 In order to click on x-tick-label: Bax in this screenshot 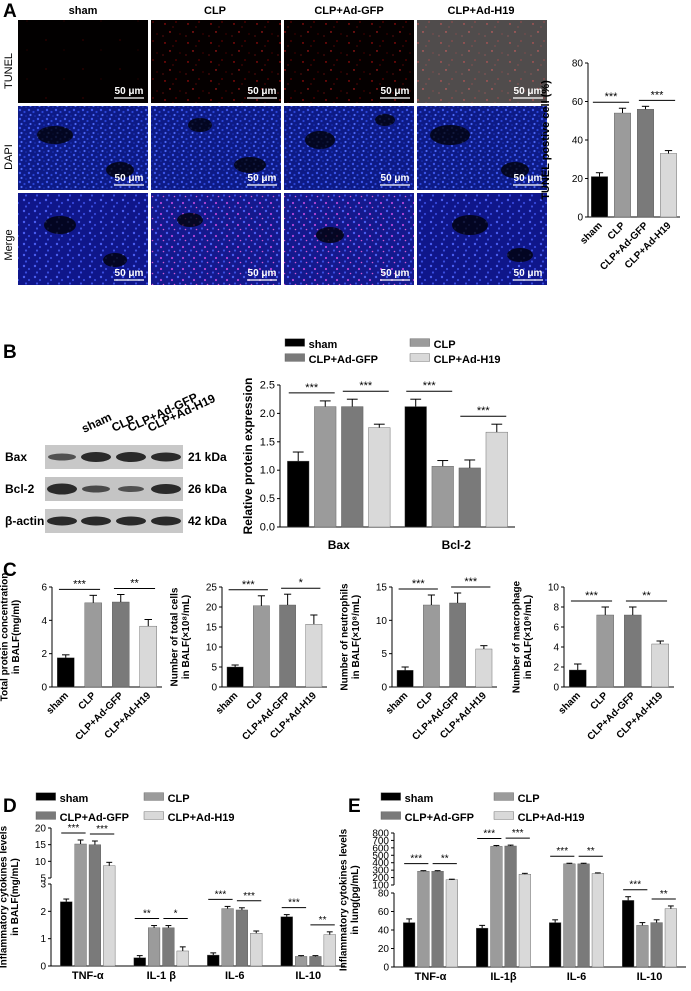, I will do `click(339, 545)`.